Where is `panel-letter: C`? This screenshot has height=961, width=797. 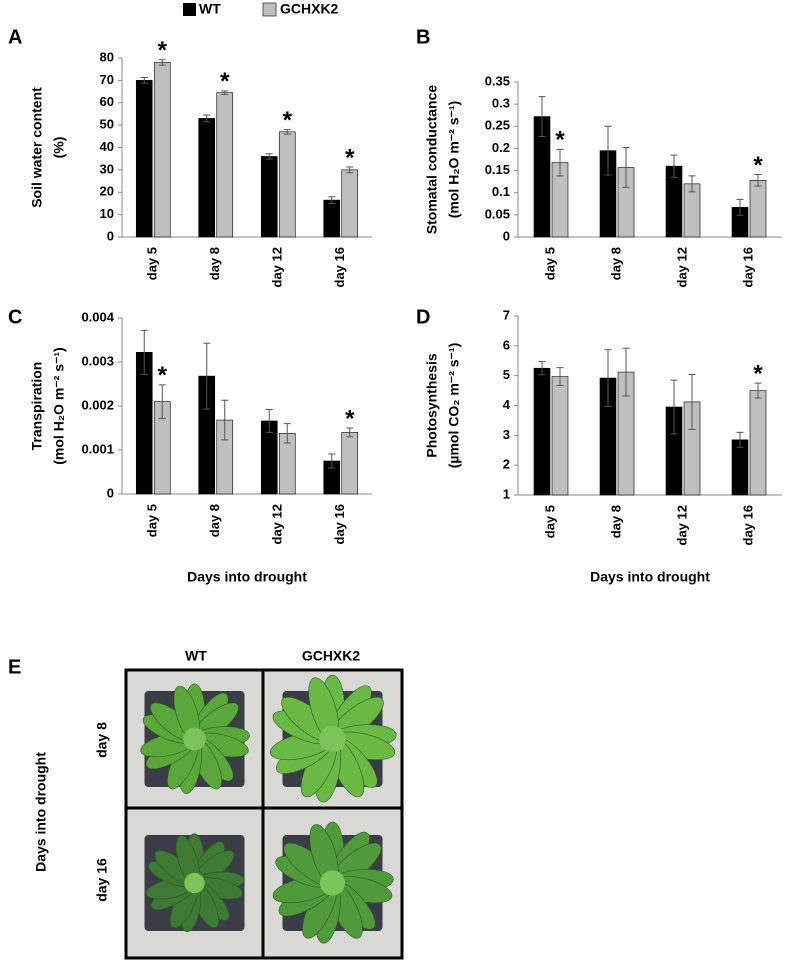 panel-letter: C is located at coordinates (15, 317).